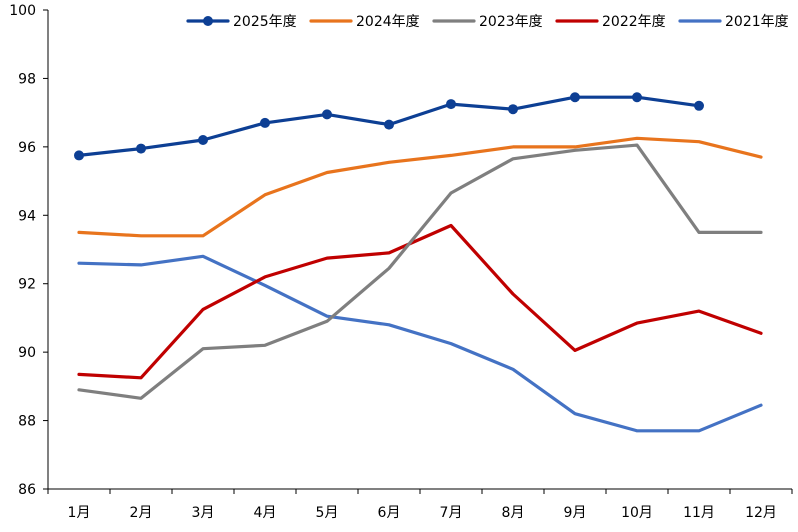 The width and height of the screenshot is (798, 532). What do you see at coordinates (79, 513) in the screenshot?
I see `x-tick-label: 1月` at bounding box center [79, 513].